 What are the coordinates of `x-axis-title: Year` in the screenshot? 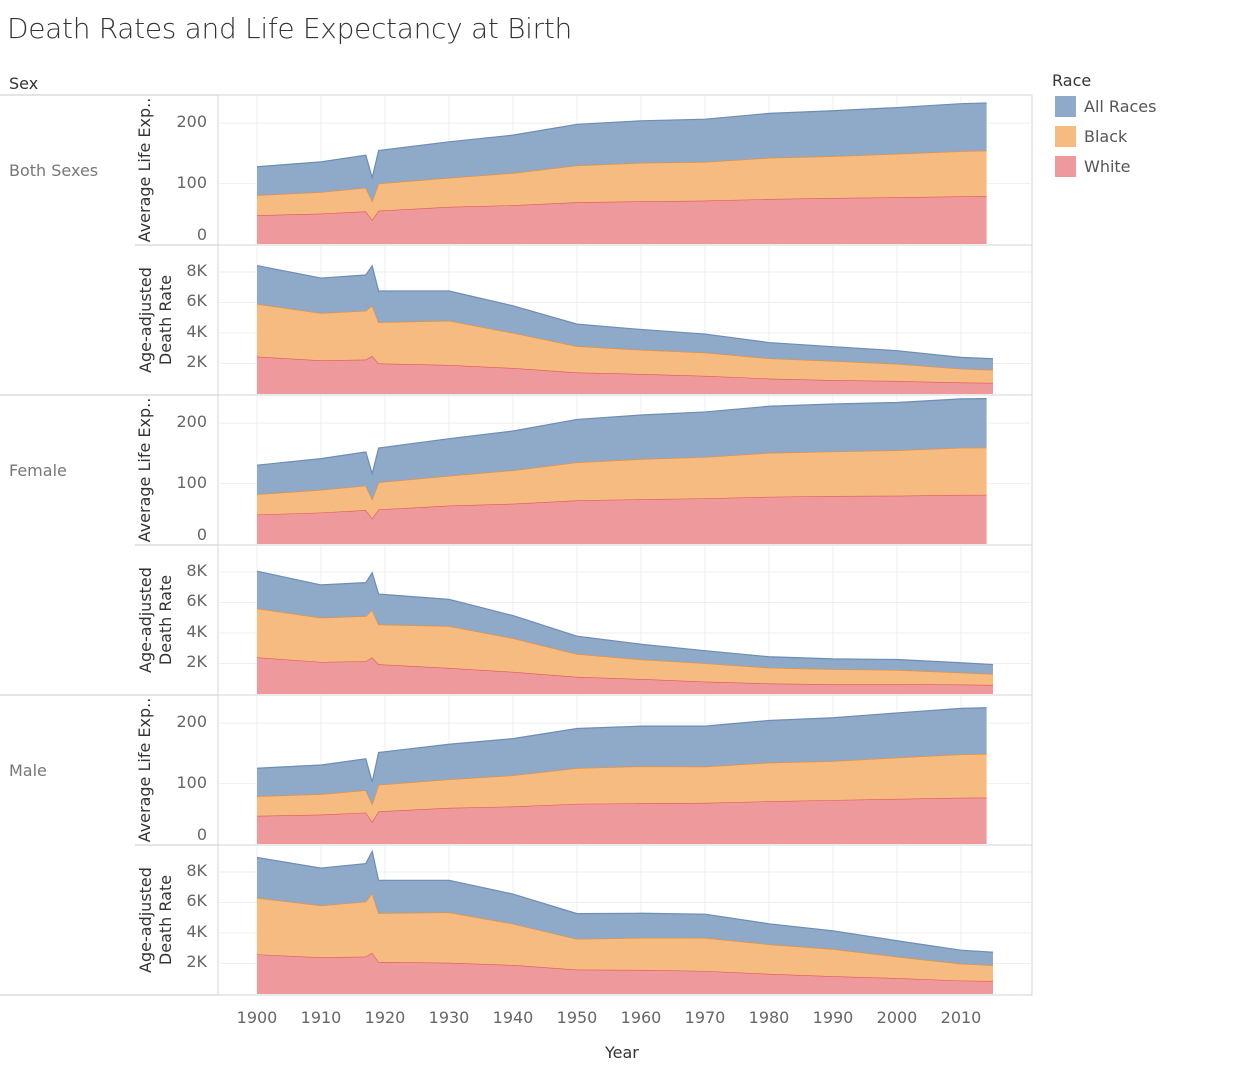 It's located at (622, 1052).